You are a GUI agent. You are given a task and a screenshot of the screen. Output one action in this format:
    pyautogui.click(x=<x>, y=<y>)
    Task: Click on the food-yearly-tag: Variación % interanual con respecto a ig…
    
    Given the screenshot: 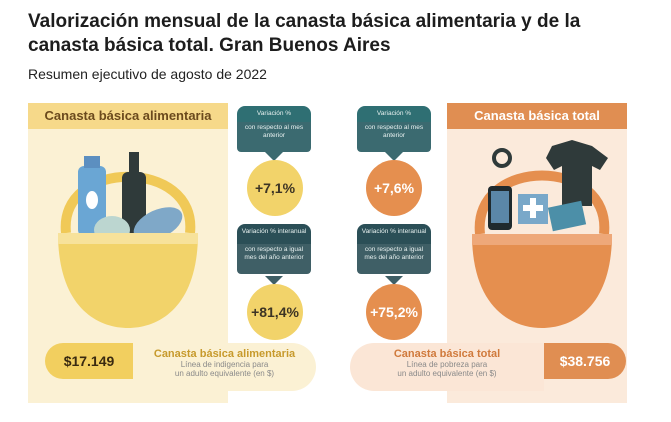 What is the action you would take?
    pyautogui.click(x=274, y=250)
    